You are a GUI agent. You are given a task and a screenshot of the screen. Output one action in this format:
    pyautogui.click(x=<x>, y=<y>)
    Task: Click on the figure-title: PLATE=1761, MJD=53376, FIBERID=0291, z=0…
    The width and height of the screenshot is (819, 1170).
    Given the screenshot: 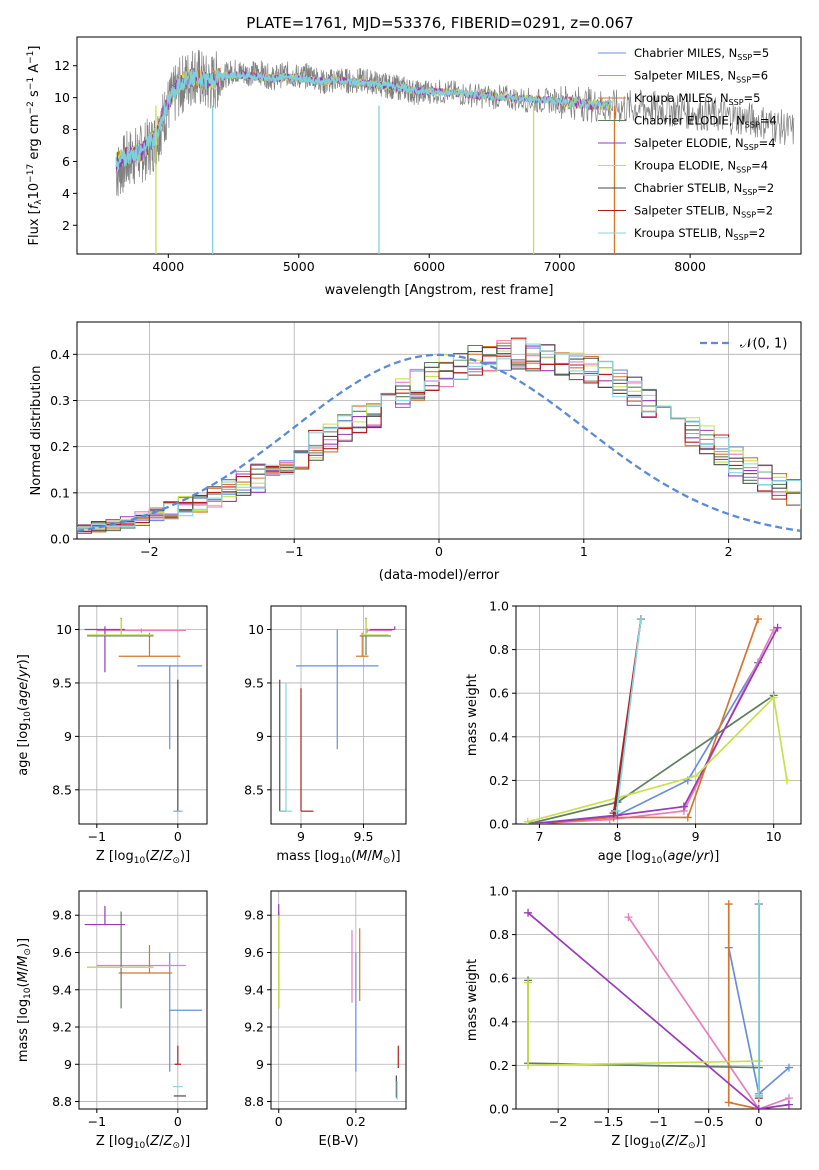 What is the action you would take?
    pyautogui.click(x=439, y=23)
    